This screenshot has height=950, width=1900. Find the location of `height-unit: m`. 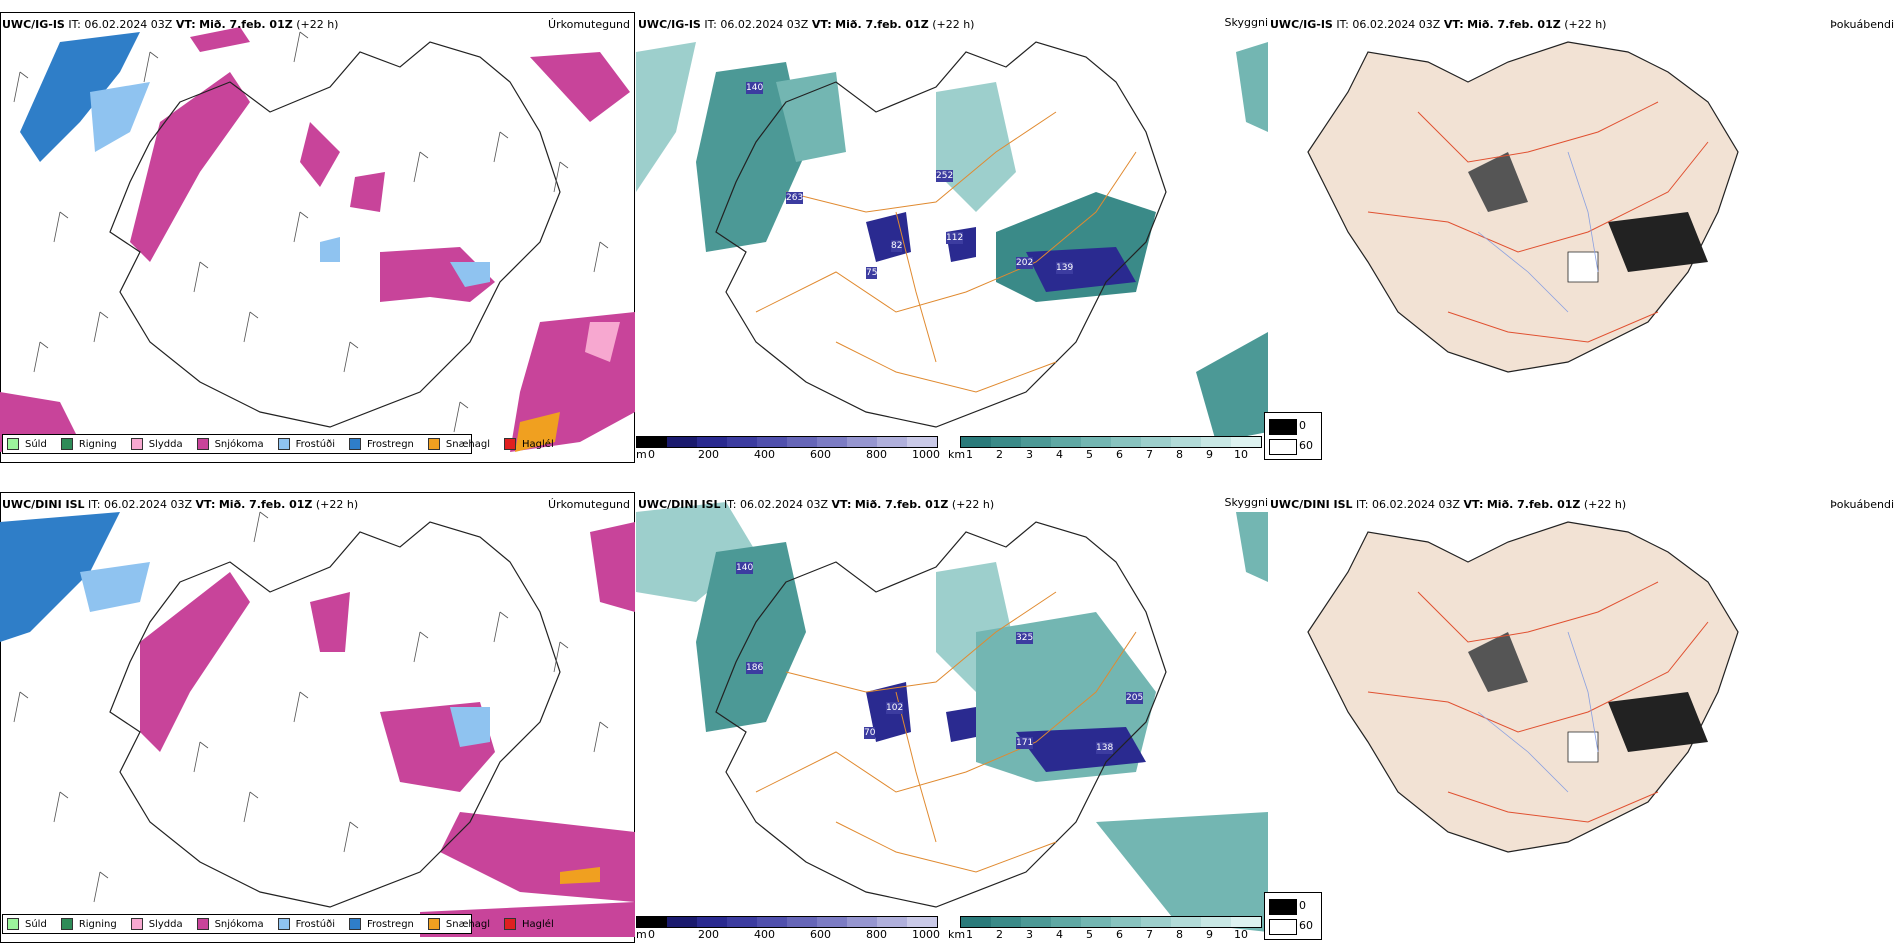

height-unit: m is located at coordinates (641, 454).